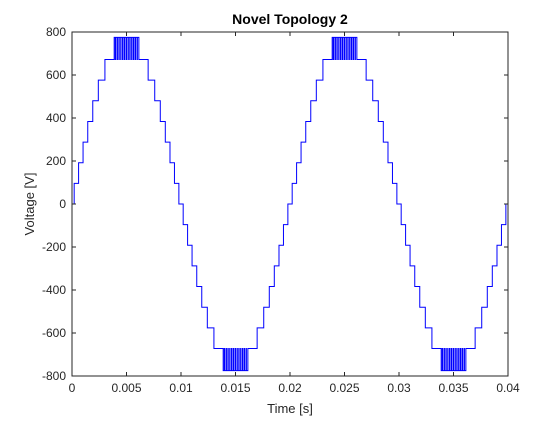  Describe the element at coordinates (453, 388) in the screenshot. I see `x-tick-label: 0.035` at that location.